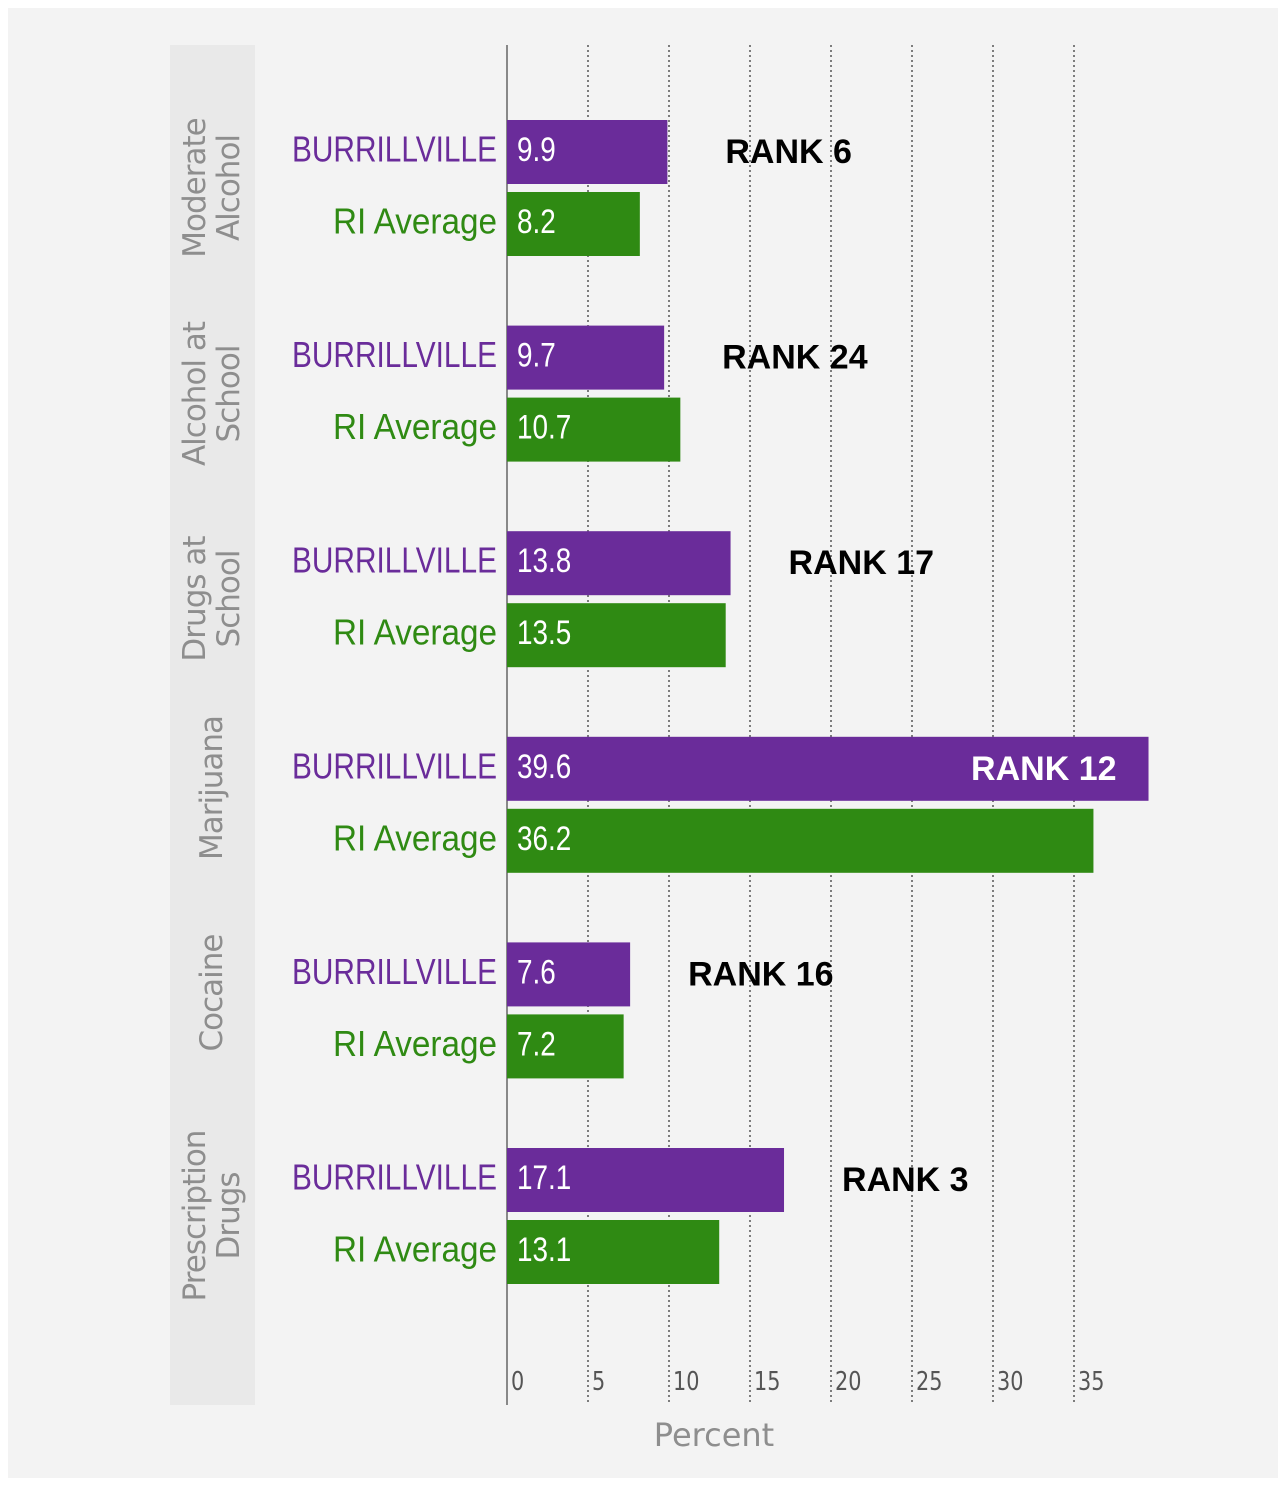 The image size is (1283, 1487). I want to click on value-label: 13.1, so click(544, 1249).